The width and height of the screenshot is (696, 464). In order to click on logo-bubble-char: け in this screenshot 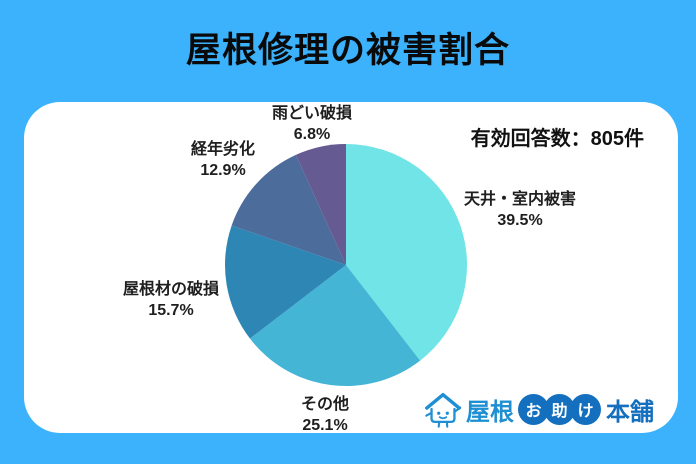, I will do `click(585, 409)`.